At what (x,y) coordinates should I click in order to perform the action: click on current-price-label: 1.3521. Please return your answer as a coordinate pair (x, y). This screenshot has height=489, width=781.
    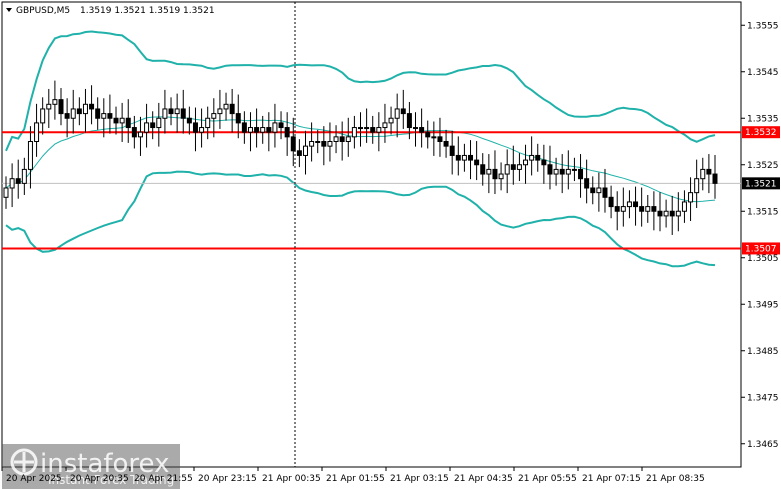
    Looking at the image, I should click on (761, 184).